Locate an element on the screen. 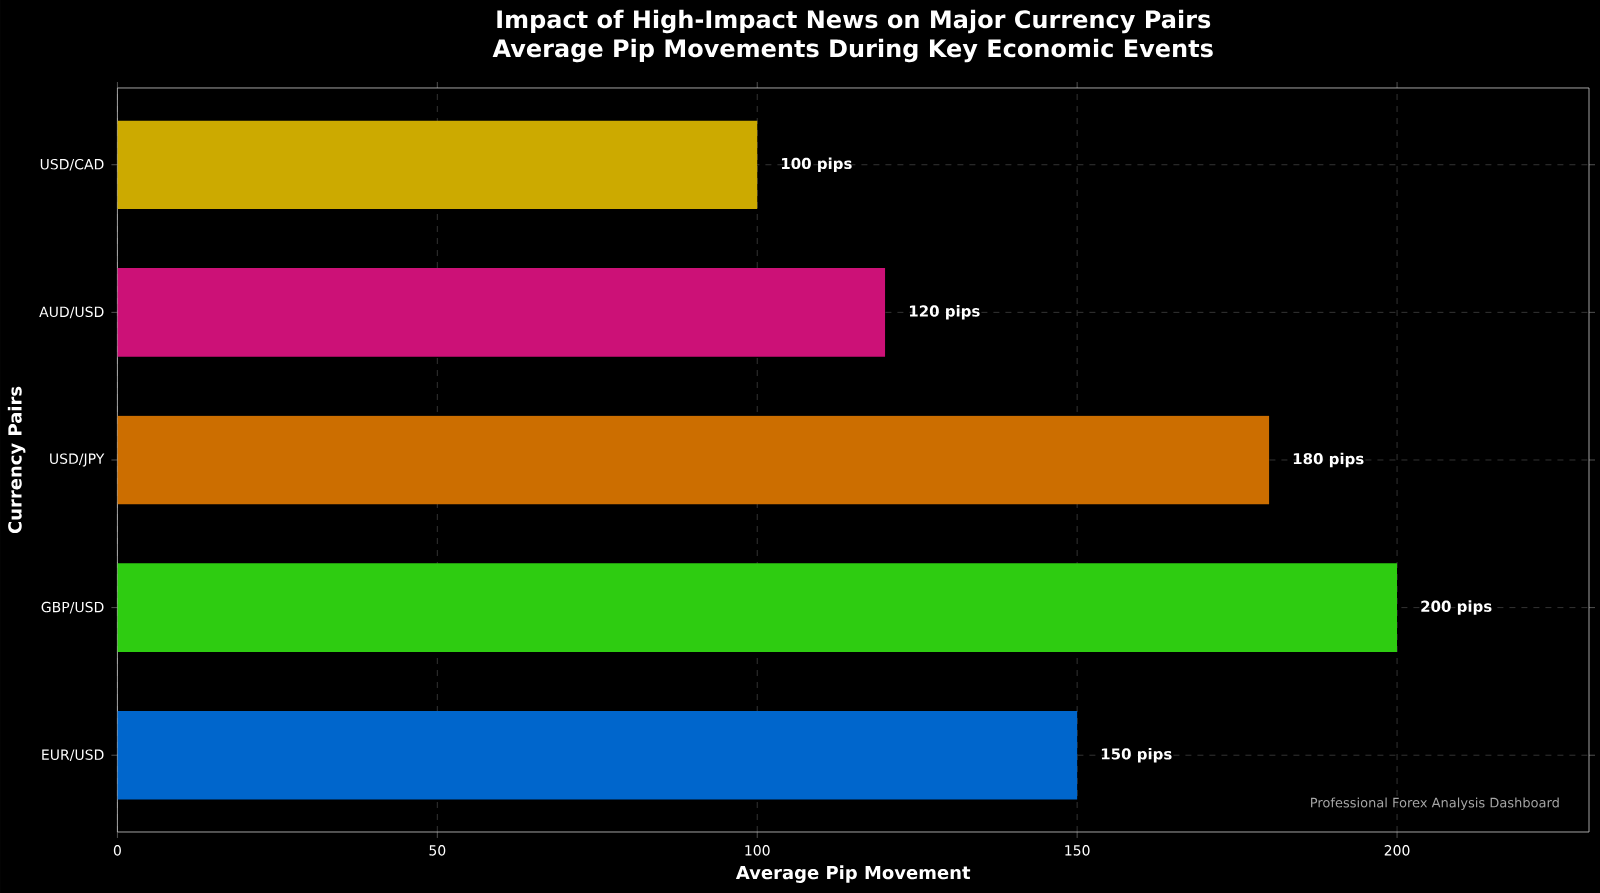 The height and width of the screenshot is (893, 1600). annotation: Professional Forex Analysis Dashboard is located at coordinates (1435, 804).